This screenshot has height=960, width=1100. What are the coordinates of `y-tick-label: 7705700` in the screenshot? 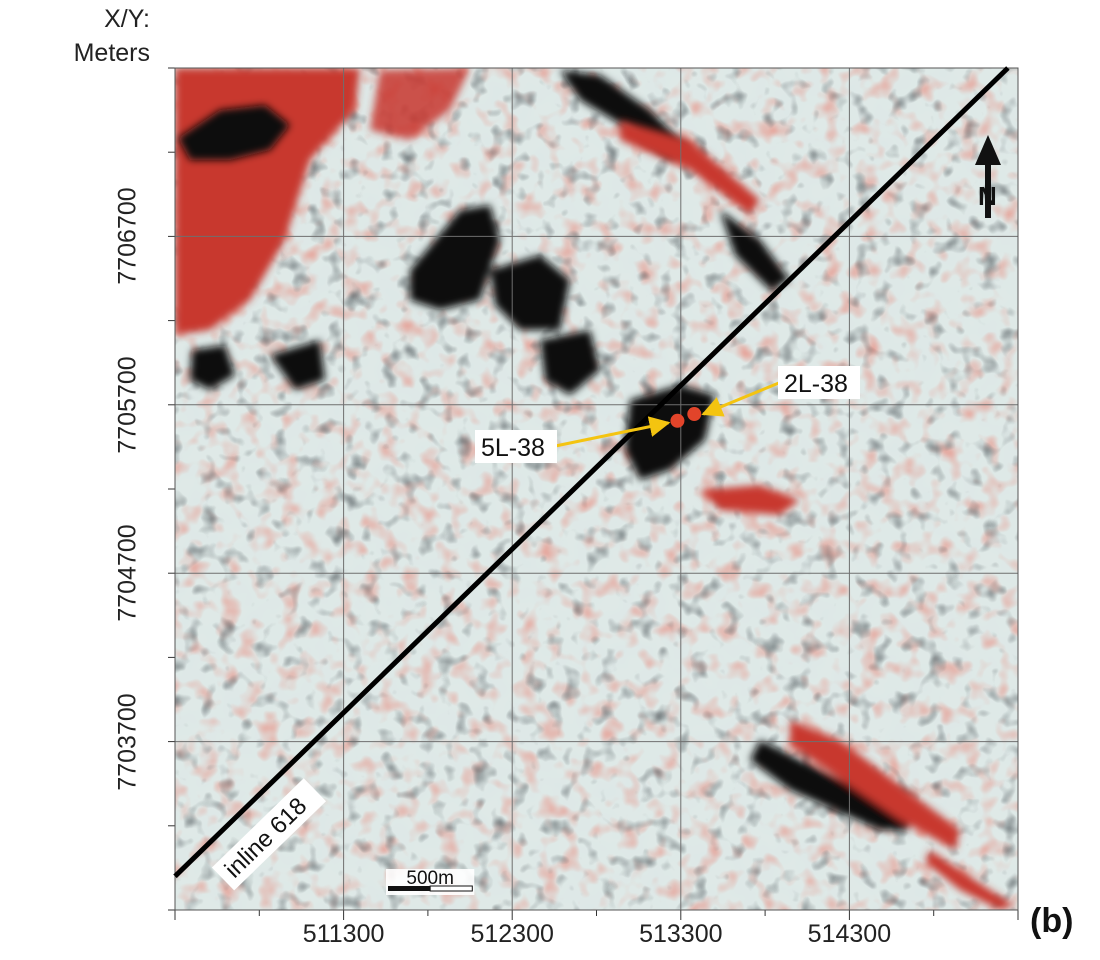 It's located at (127, 405).